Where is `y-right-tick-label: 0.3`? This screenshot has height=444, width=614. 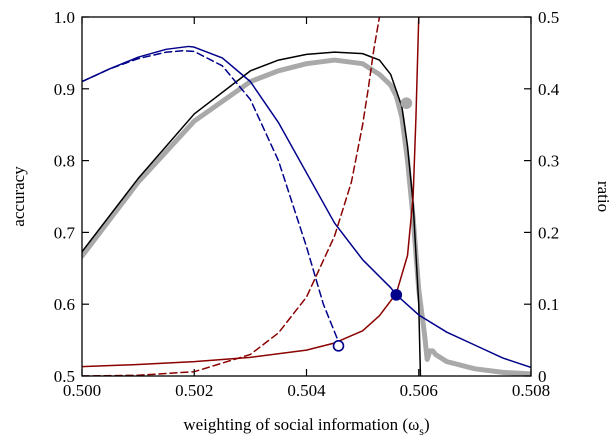 y-right-tick-label: 0.3 is located at coordinates (548, 161).